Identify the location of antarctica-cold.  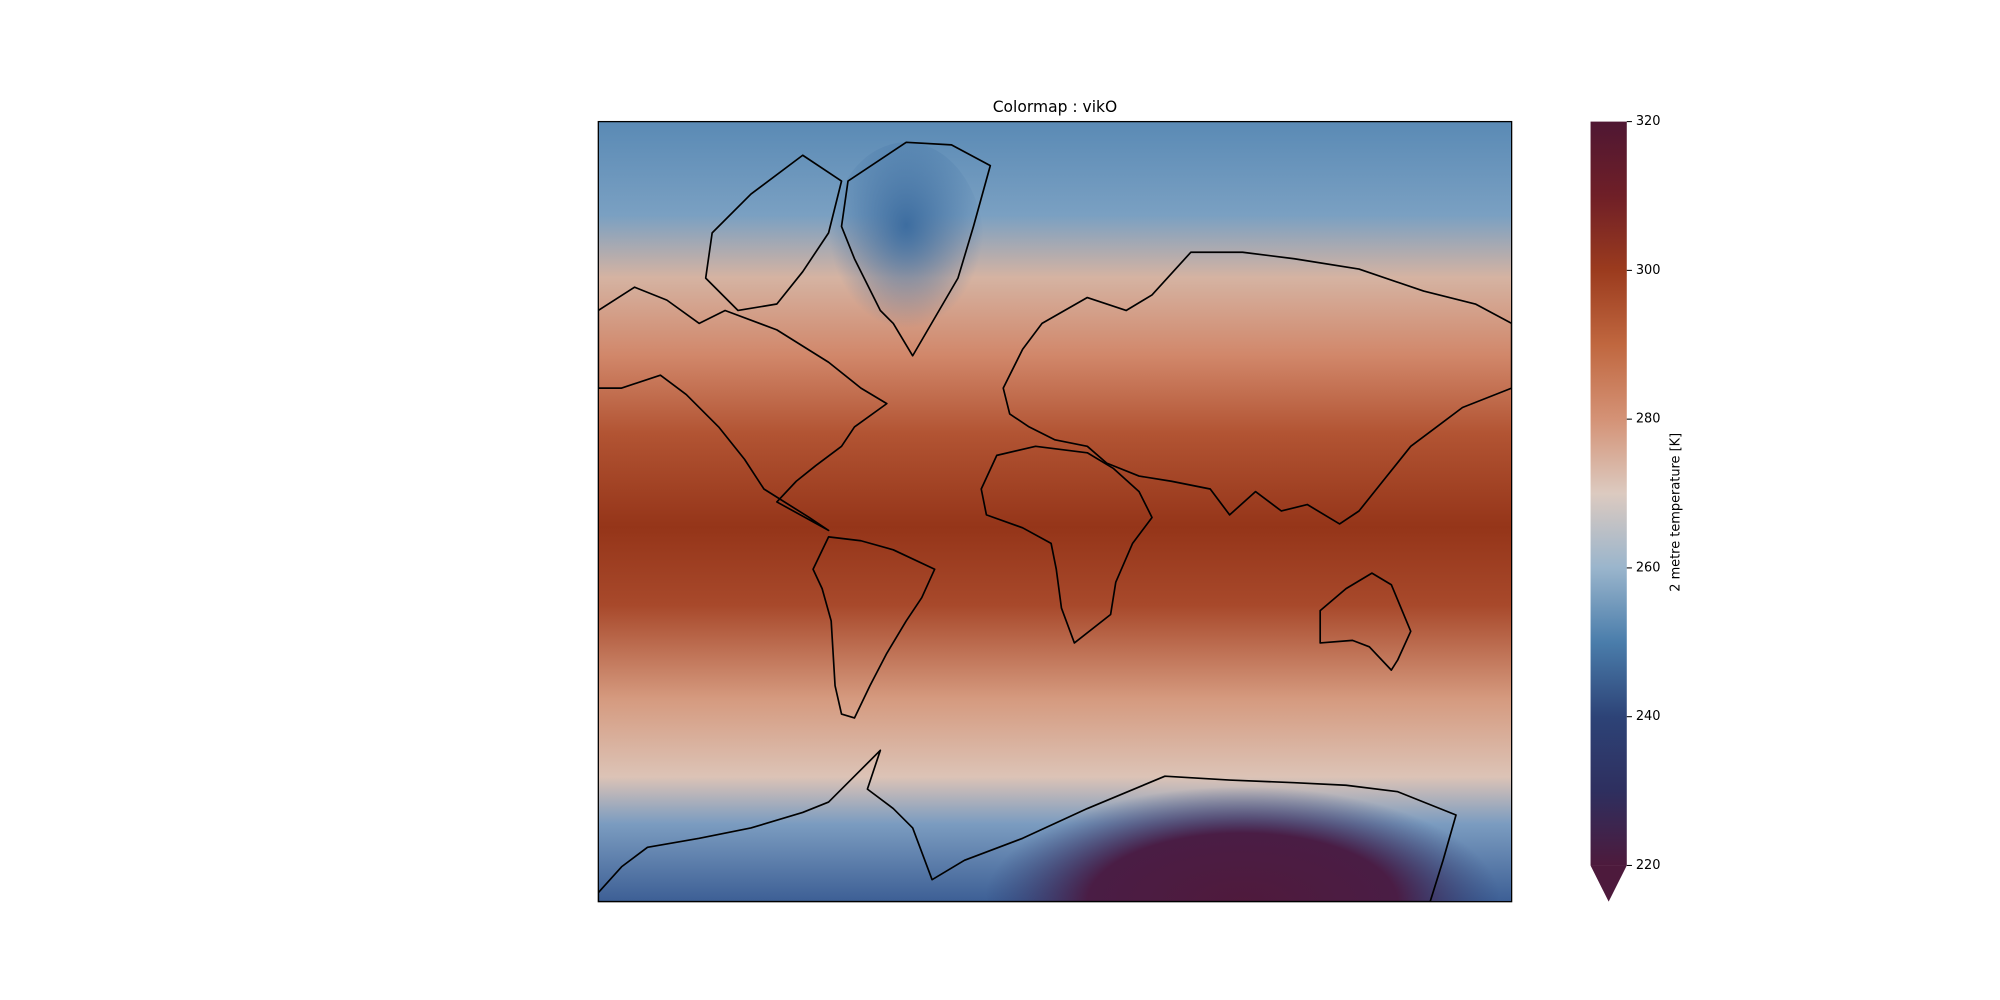
(1242, 832).